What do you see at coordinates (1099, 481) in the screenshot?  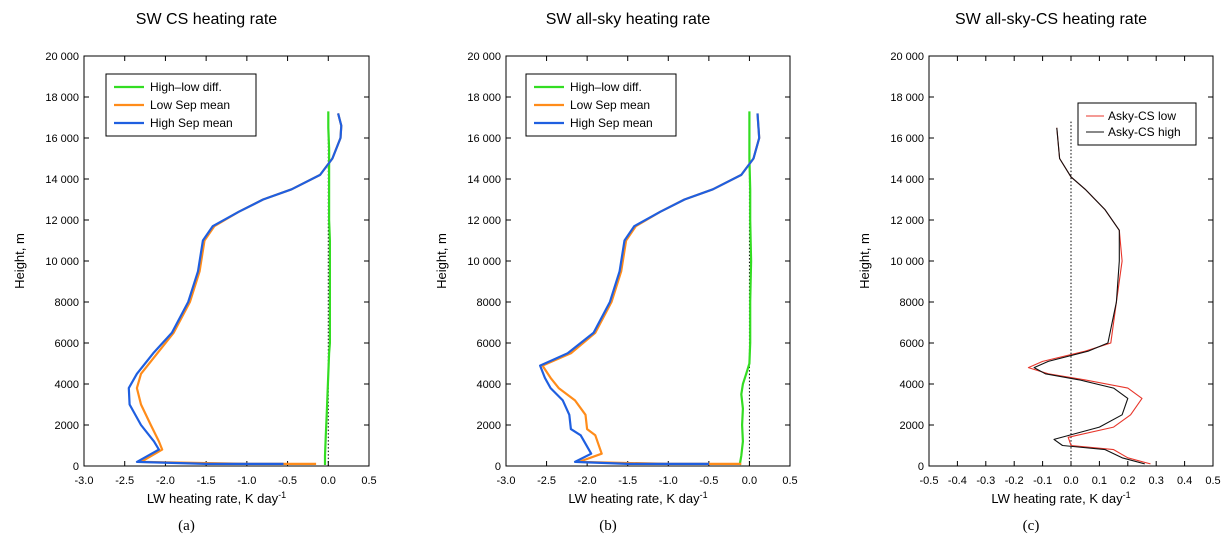 I see `x-tick-label: 0.1` at bounding box center [1099, 481].